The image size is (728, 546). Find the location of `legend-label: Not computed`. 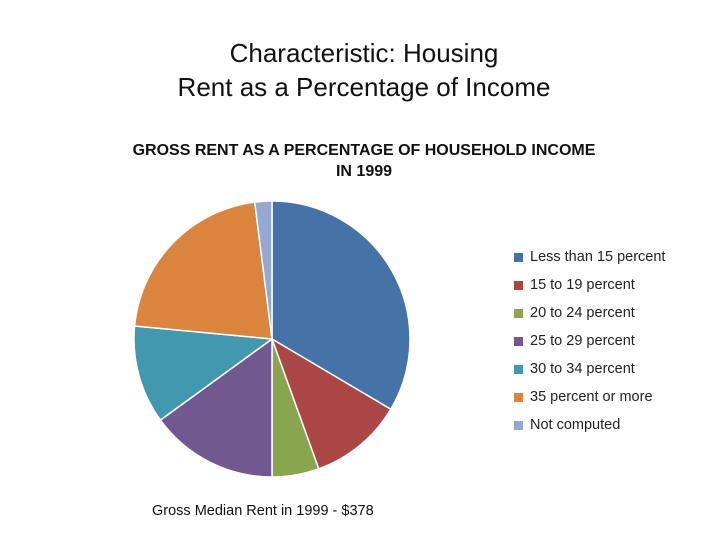

legend-label: Not computed is located at coordinates (575, 425).